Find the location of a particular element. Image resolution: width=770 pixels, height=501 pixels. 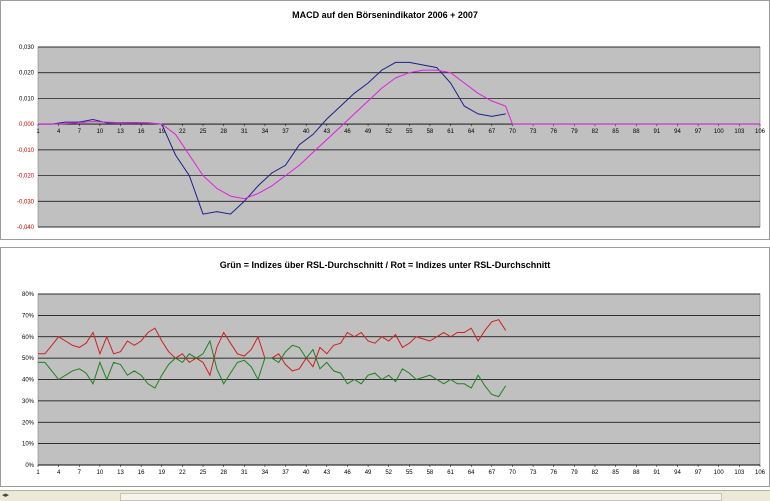

x-tick-label: 34 is located at coordinates (265, 473).